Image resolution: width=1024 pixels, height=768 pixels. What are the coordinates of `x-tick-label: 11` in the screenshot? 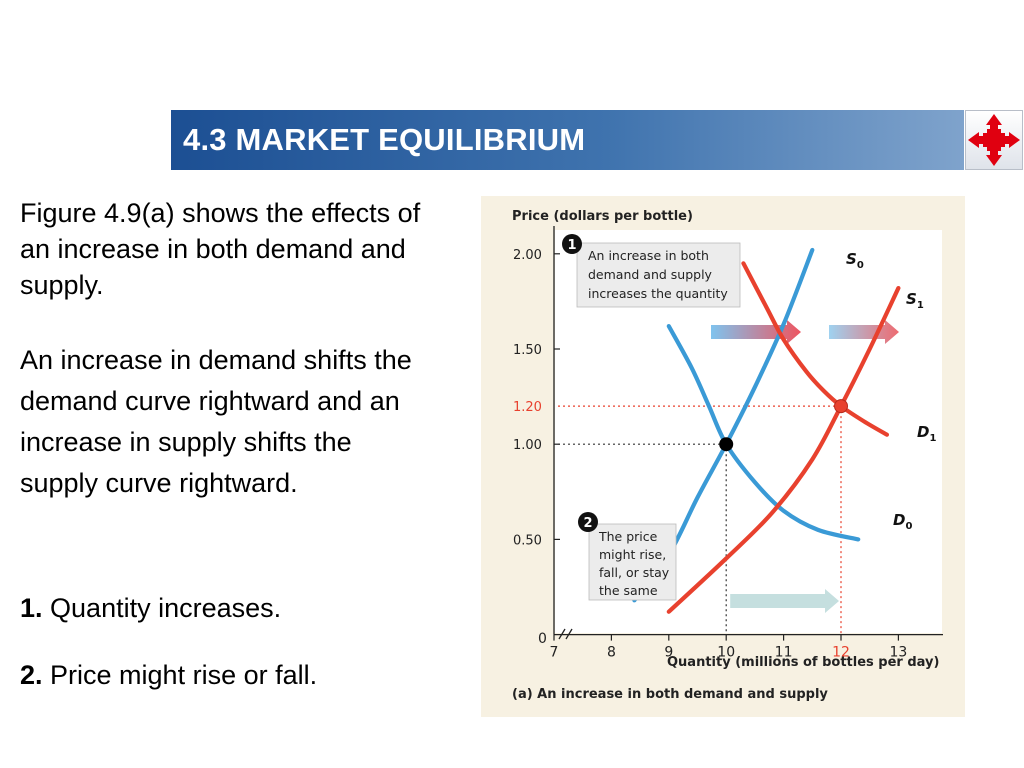 It's located at (784, 653).